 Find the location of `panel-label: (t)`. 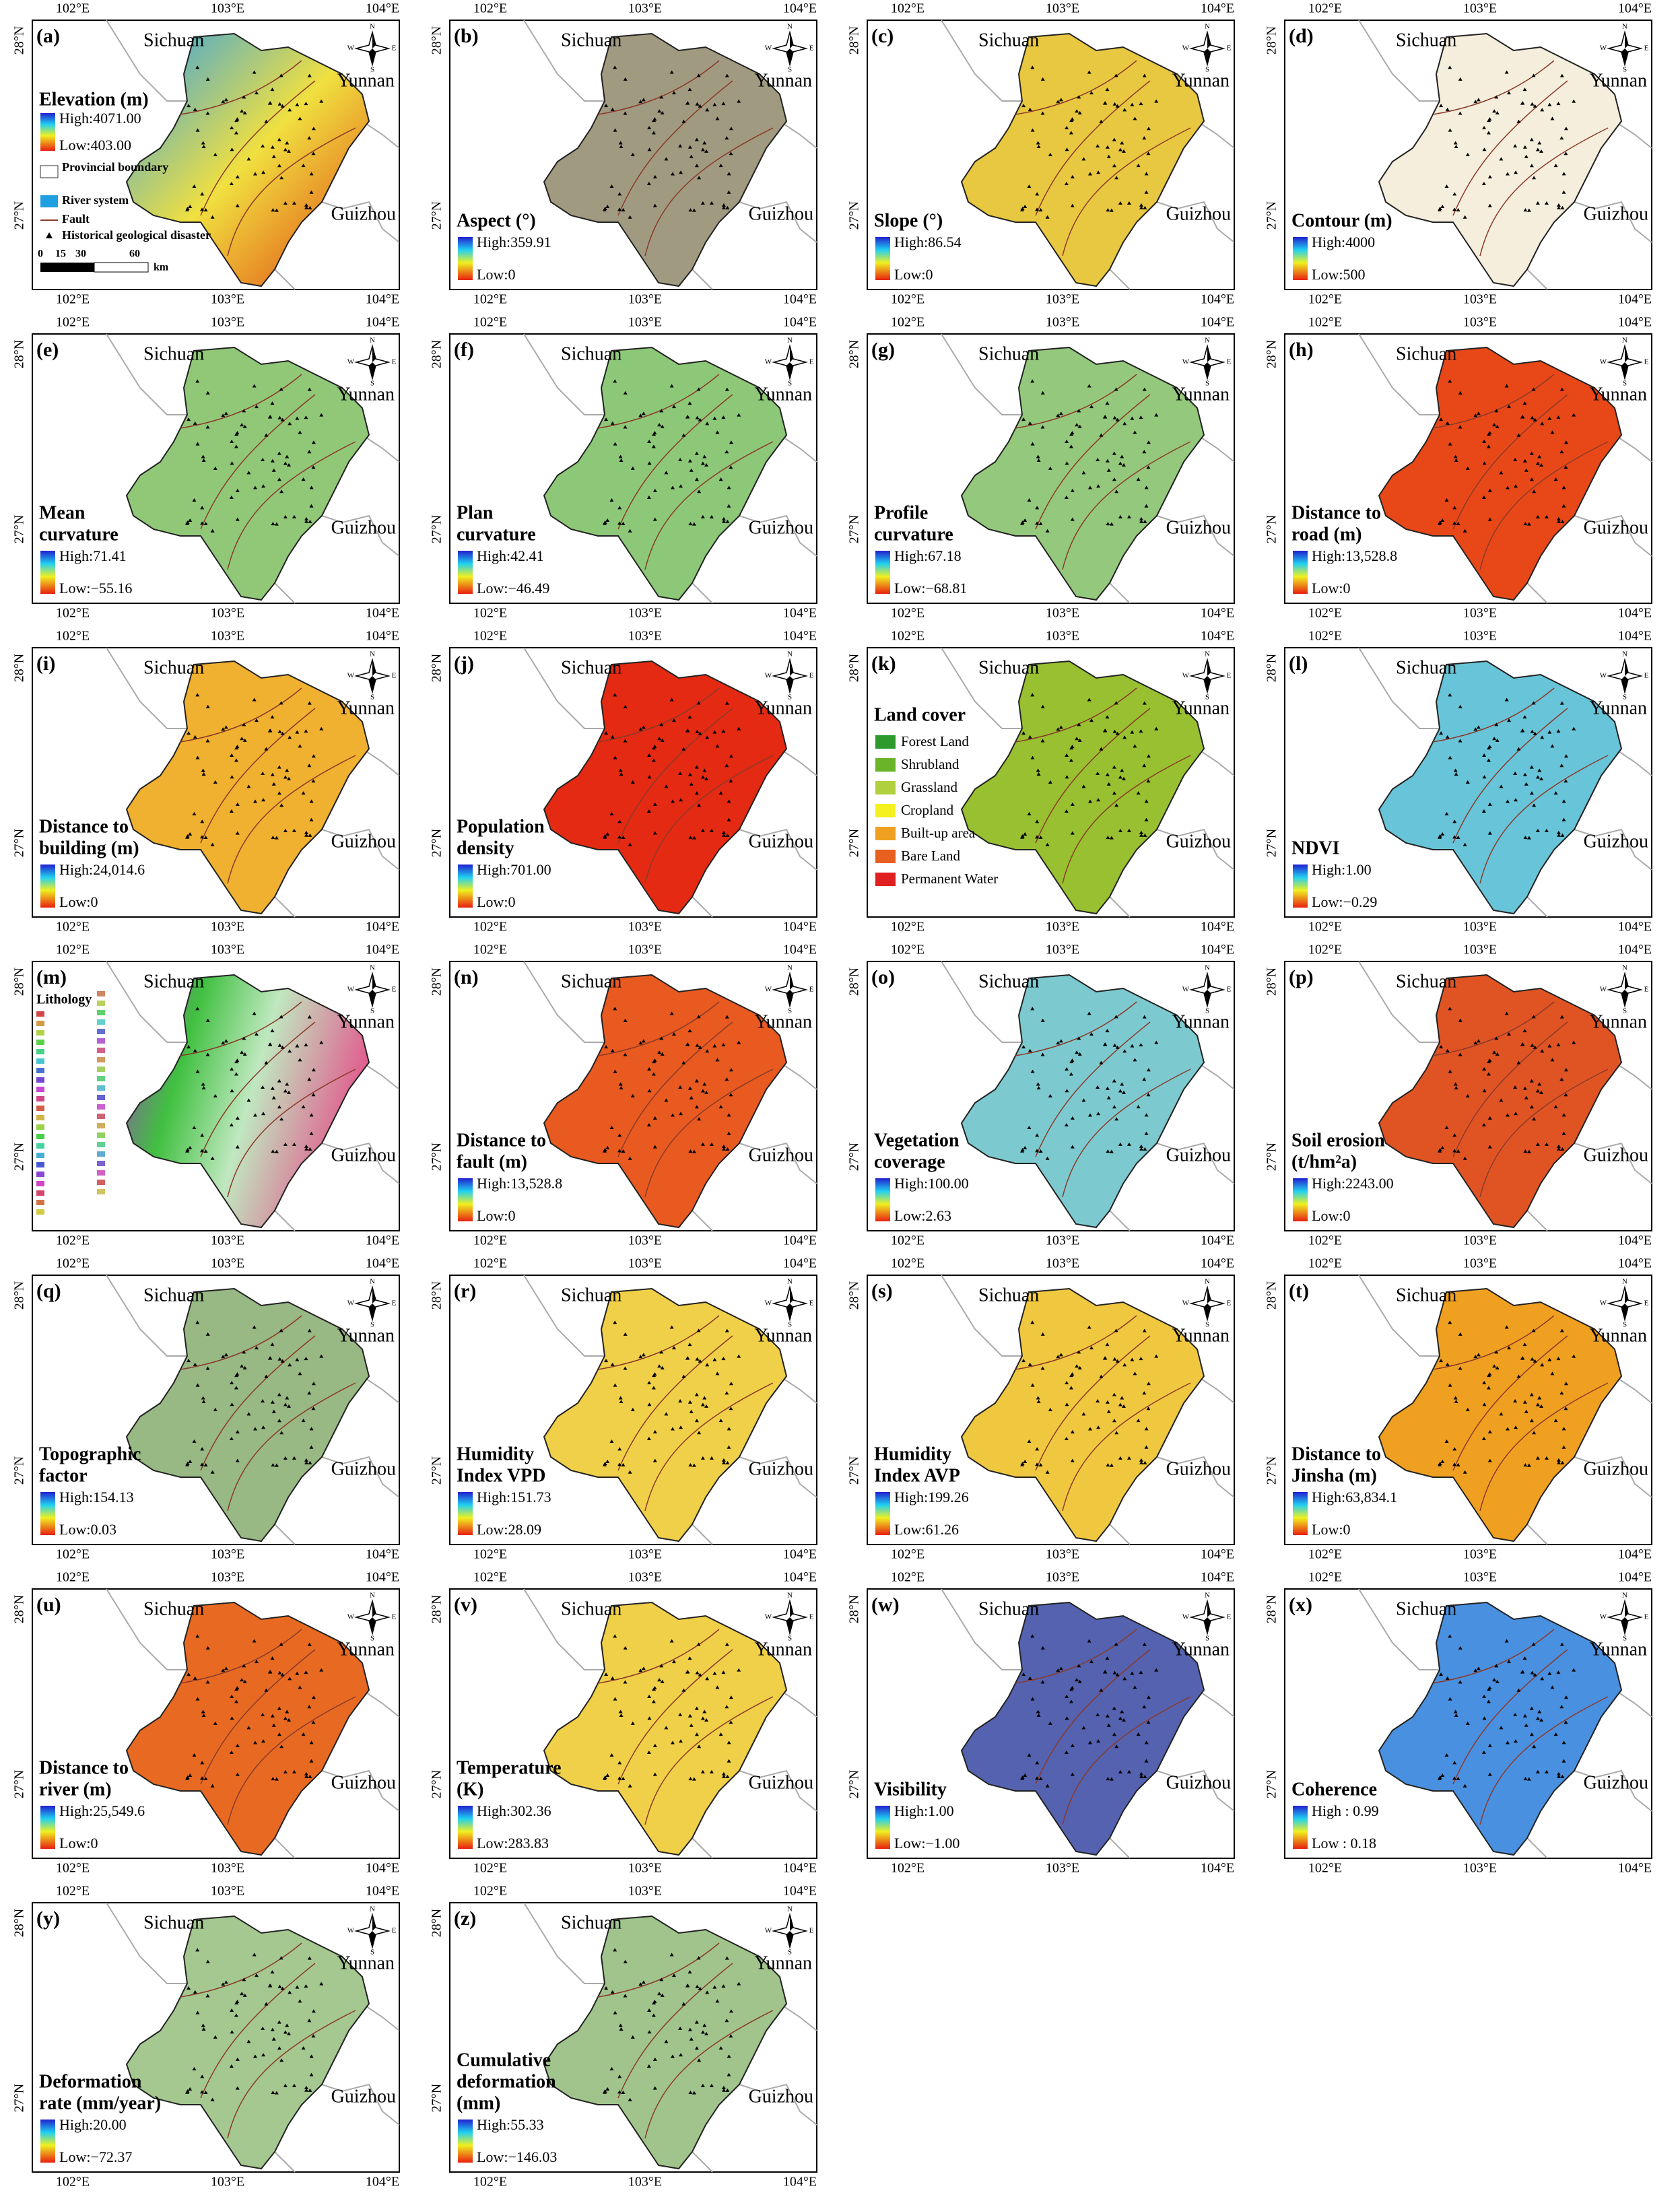

panel-label: (t) is located at coordinates (1299, 1291).